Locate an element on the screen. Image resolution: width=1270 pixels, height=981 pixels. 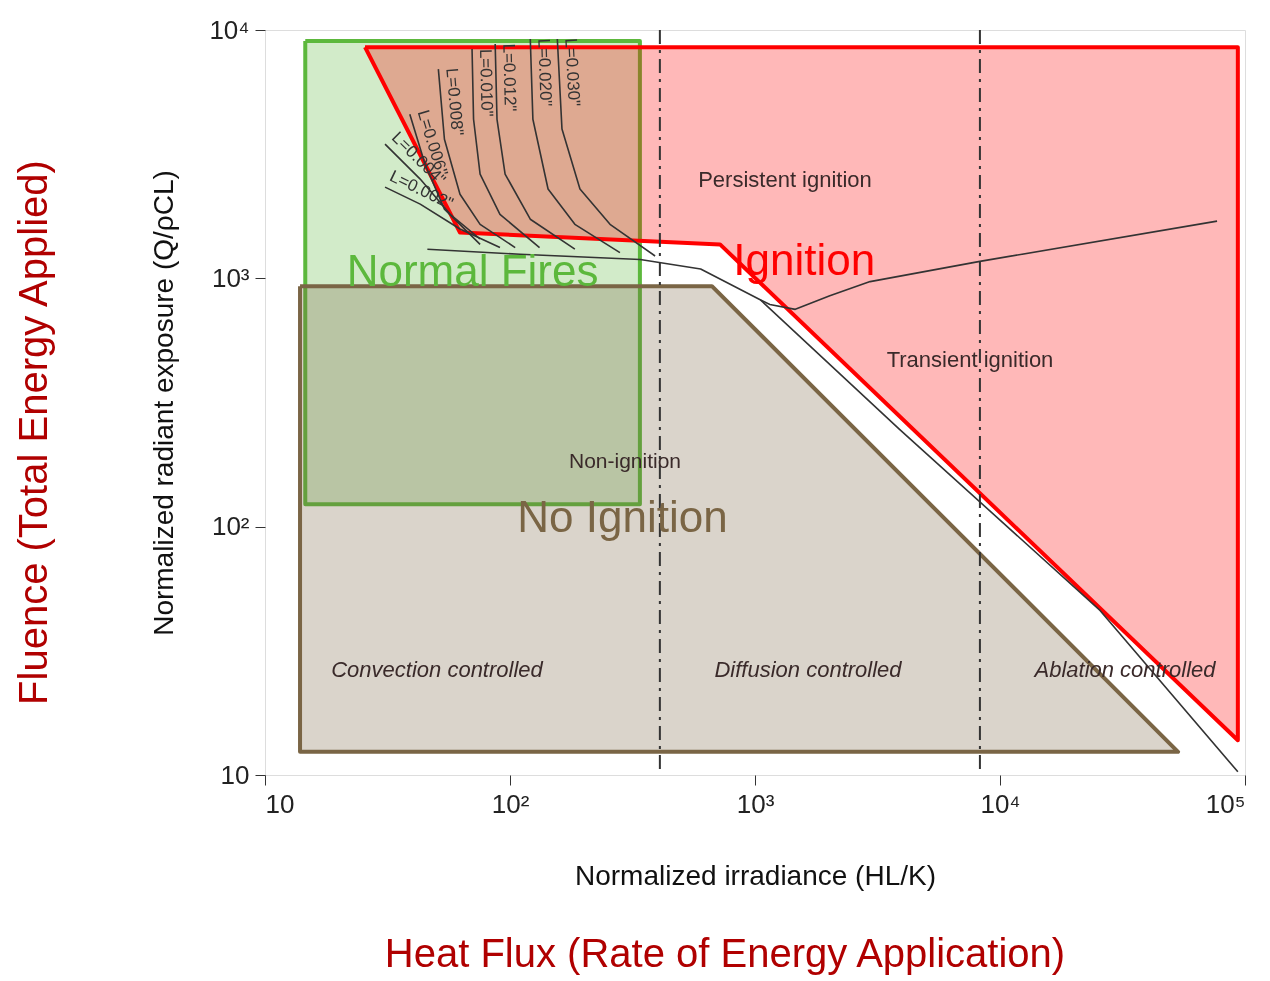
y-tick-label: 10³ is located at coordinates (230, 277).